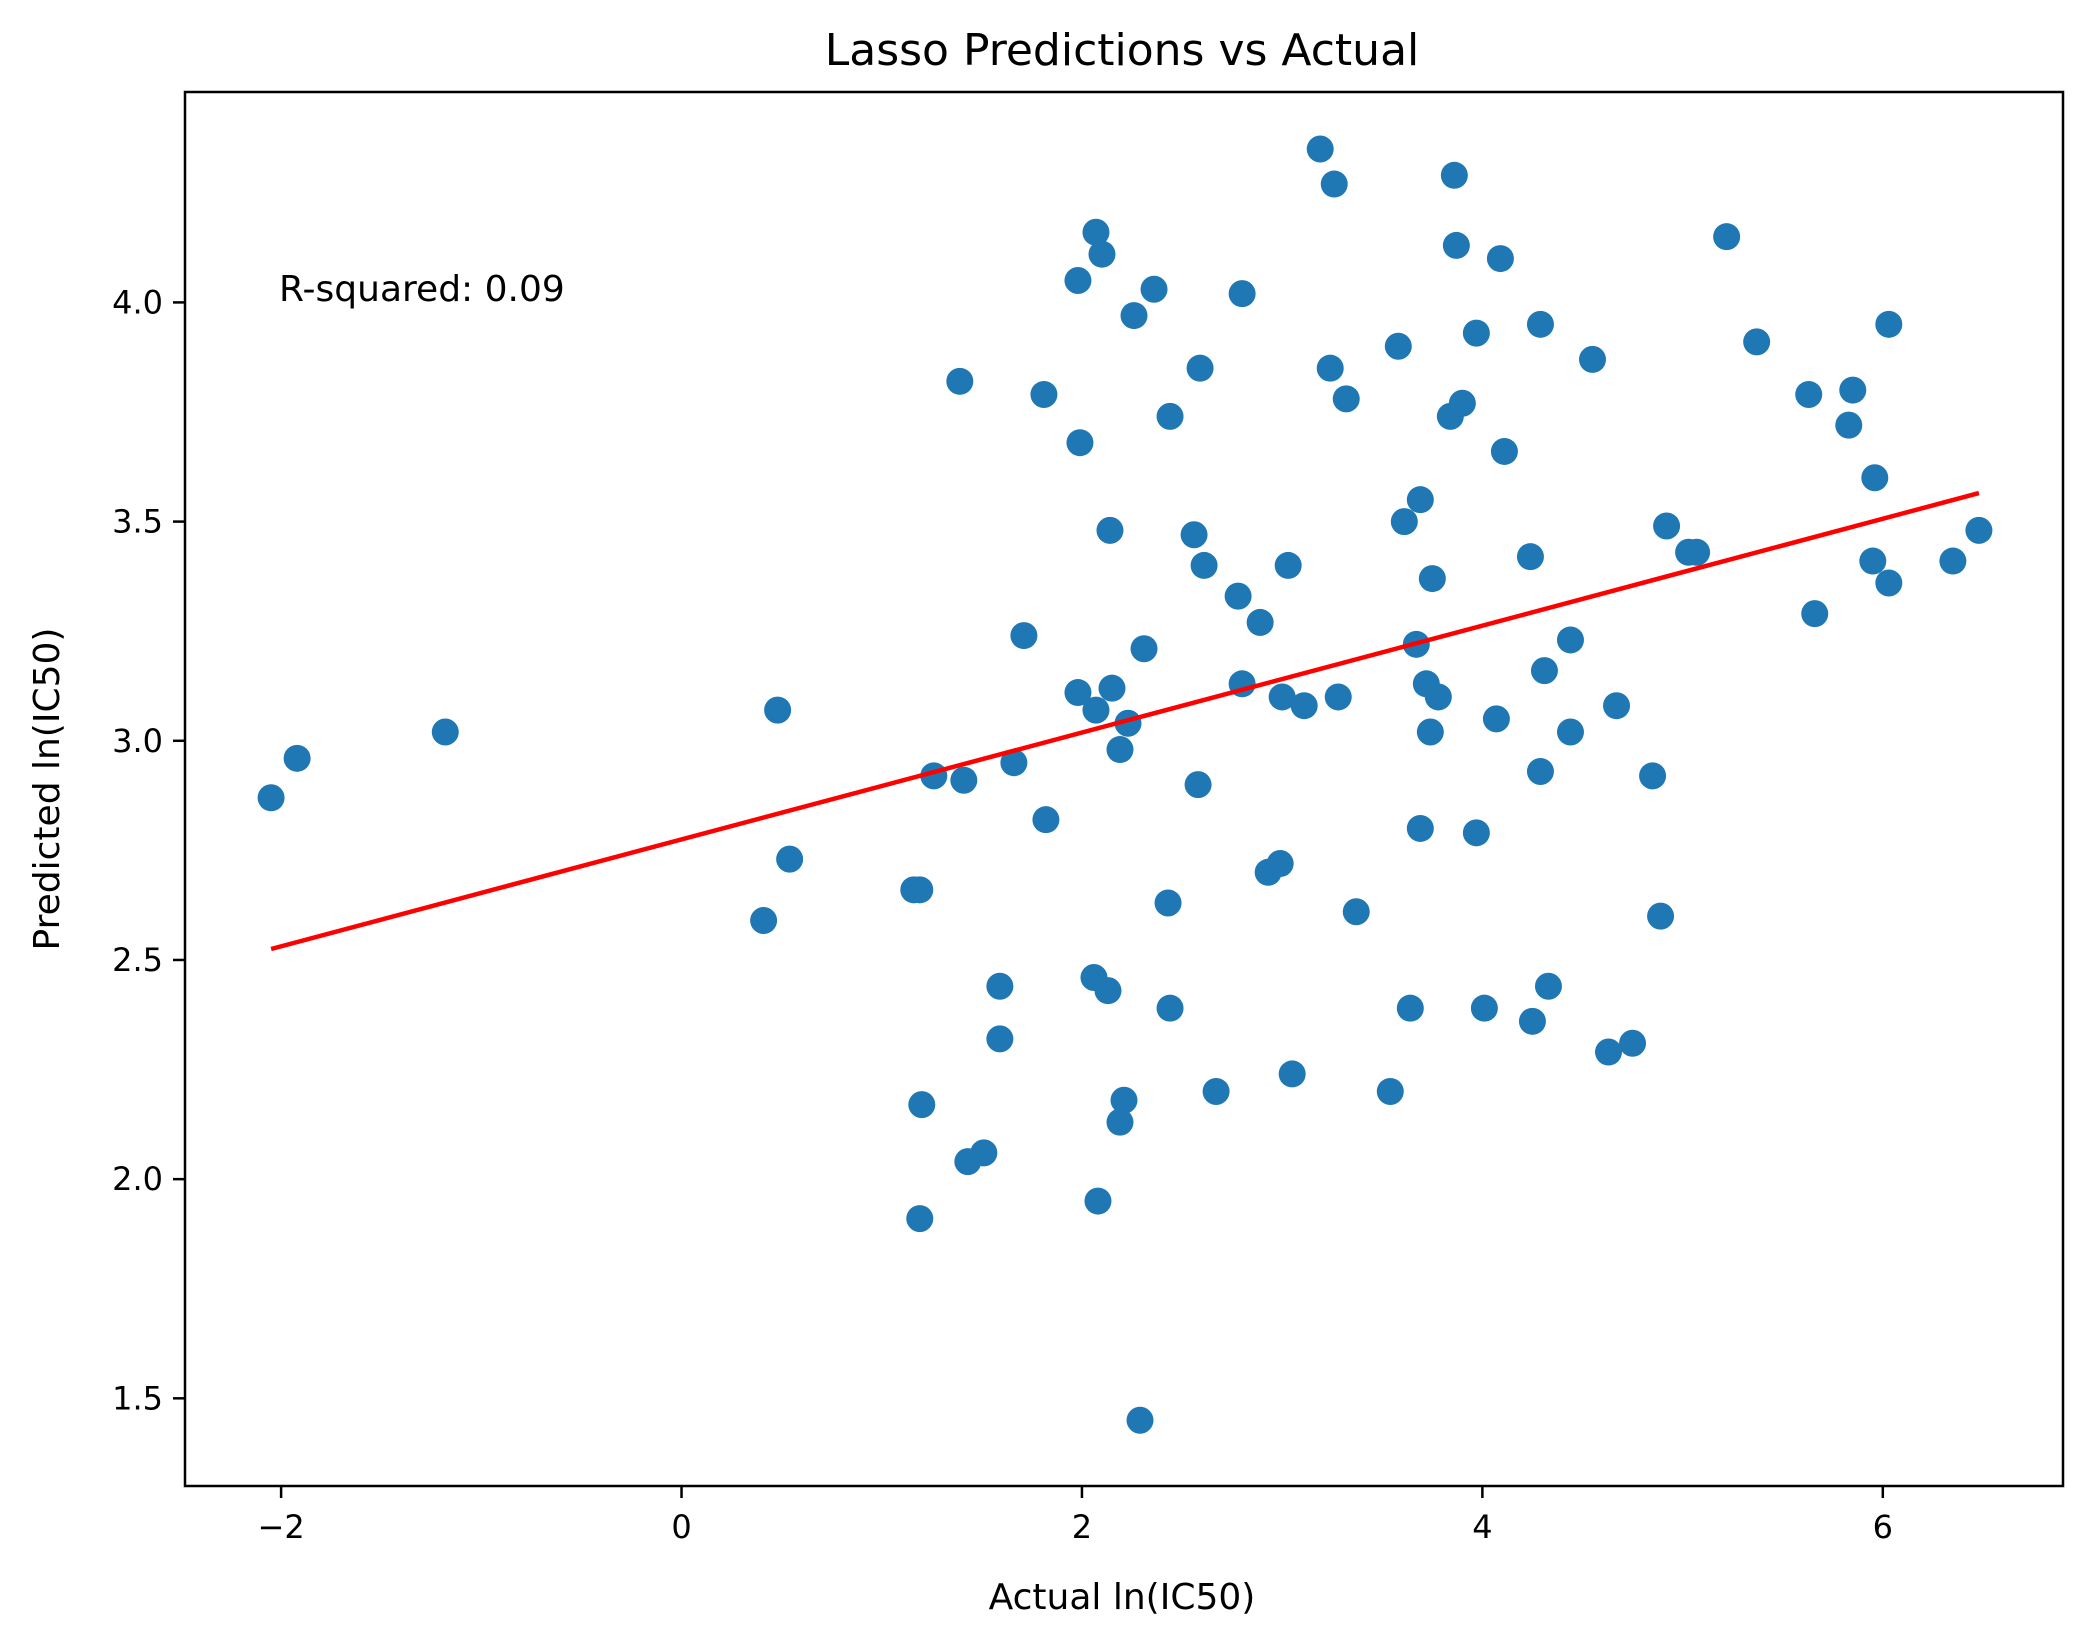 Image resolution: width=2074 pixels, height=1638 pixels. What do you see at coordinates (1883, 1527) in the screenshot?
I see `x-tick-label: 6` at bounding box center [1883, 1527].